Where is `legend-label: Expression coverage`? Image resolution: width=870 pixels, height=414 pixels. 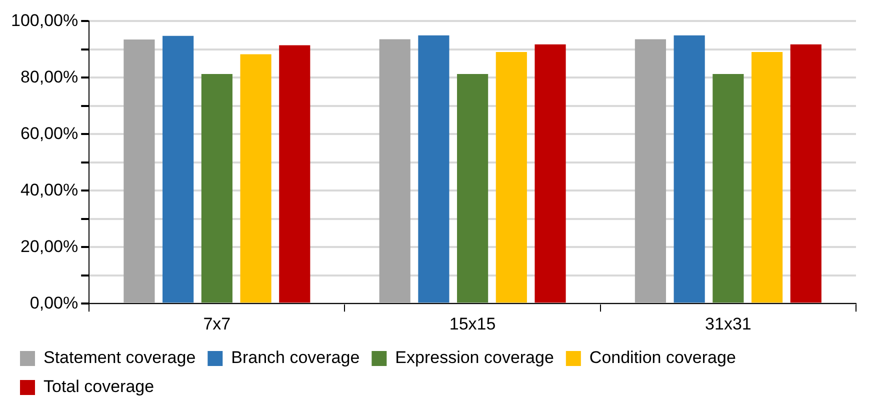 legend-label: Expression coverage is located at coordinates (474, 358).